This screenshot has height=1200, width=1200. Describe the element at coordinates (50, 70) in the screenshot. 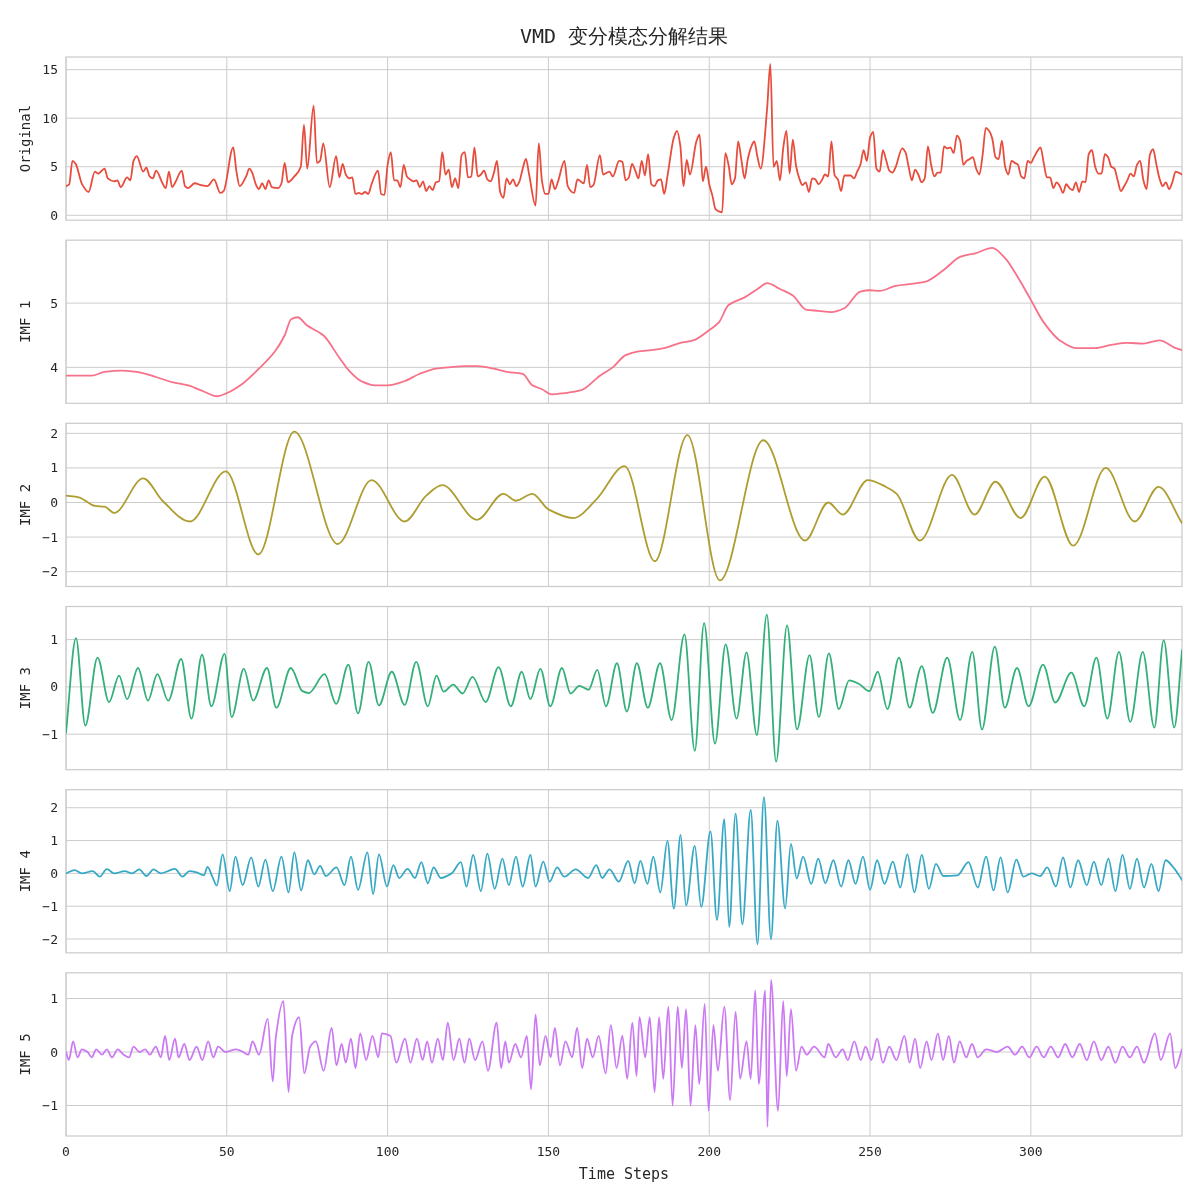

I see `y-tick-label: 15` at that location.